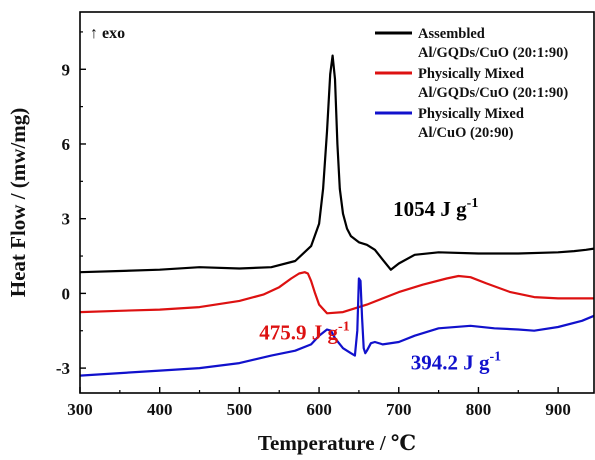  What do you see at coordinates (466, 133) in the screenshot?
I see `legend-label-3: Al/CuO (20:90)` at bounding box center [466, 133].